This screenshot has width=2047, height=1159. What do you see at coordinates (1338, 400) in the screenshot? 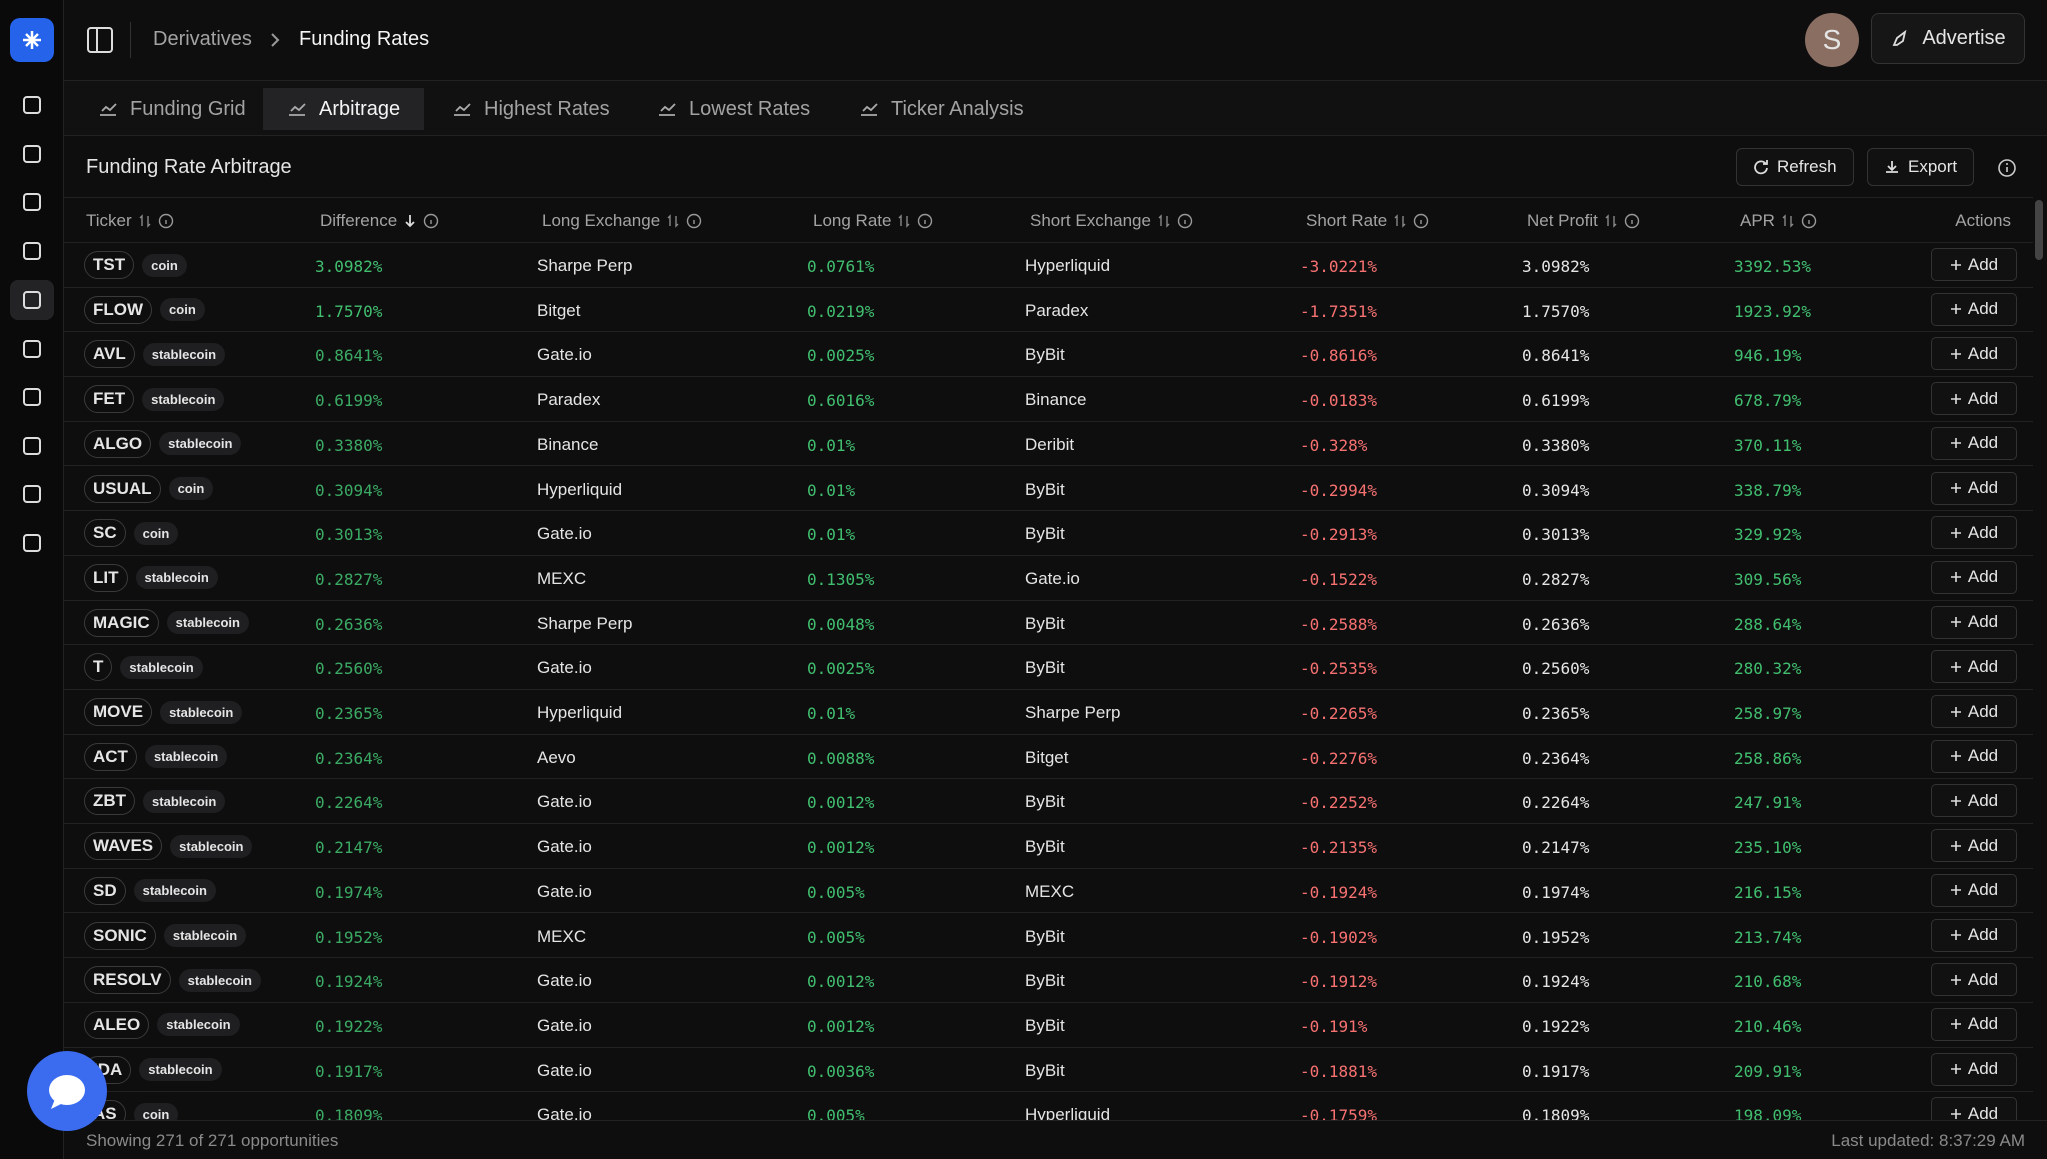
I see `short-rate: -0.0183%` at bounding box center [1338, 400].